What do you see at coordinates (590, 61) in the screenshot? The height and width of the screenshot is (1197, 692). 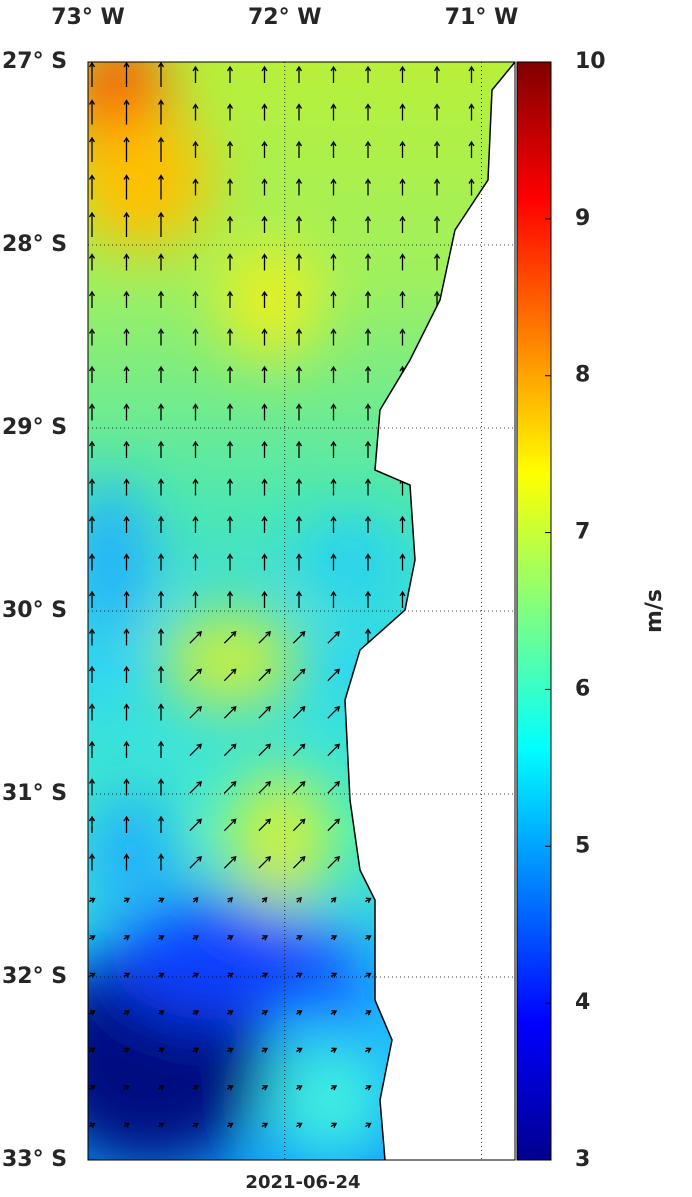 I see `colorbar-tick-label: 10` at bounding box center [590, 61].